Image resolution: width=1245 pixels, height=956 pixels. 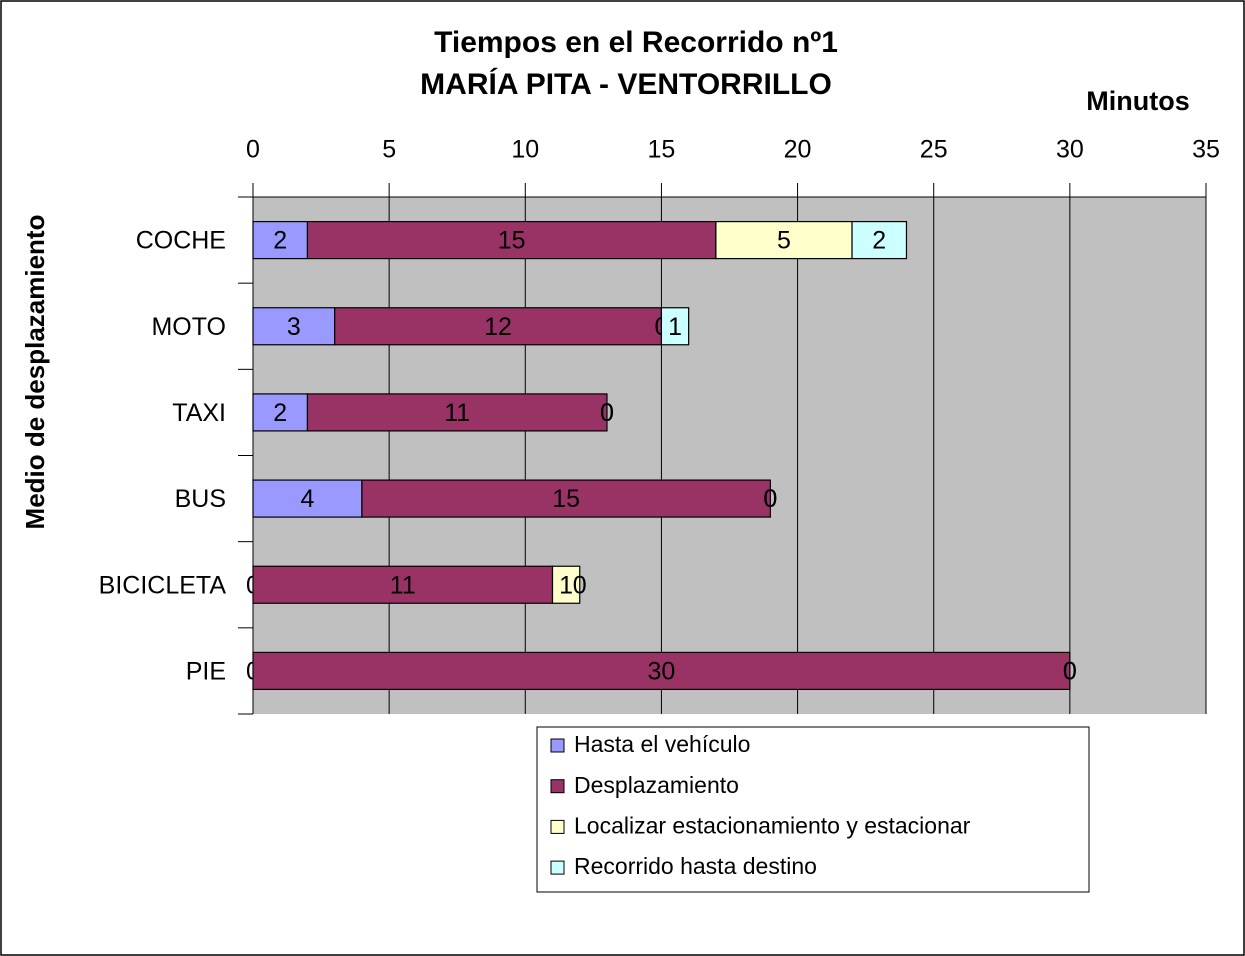 I want to click on x-tick-label: 15, so click(x=662, y=150).